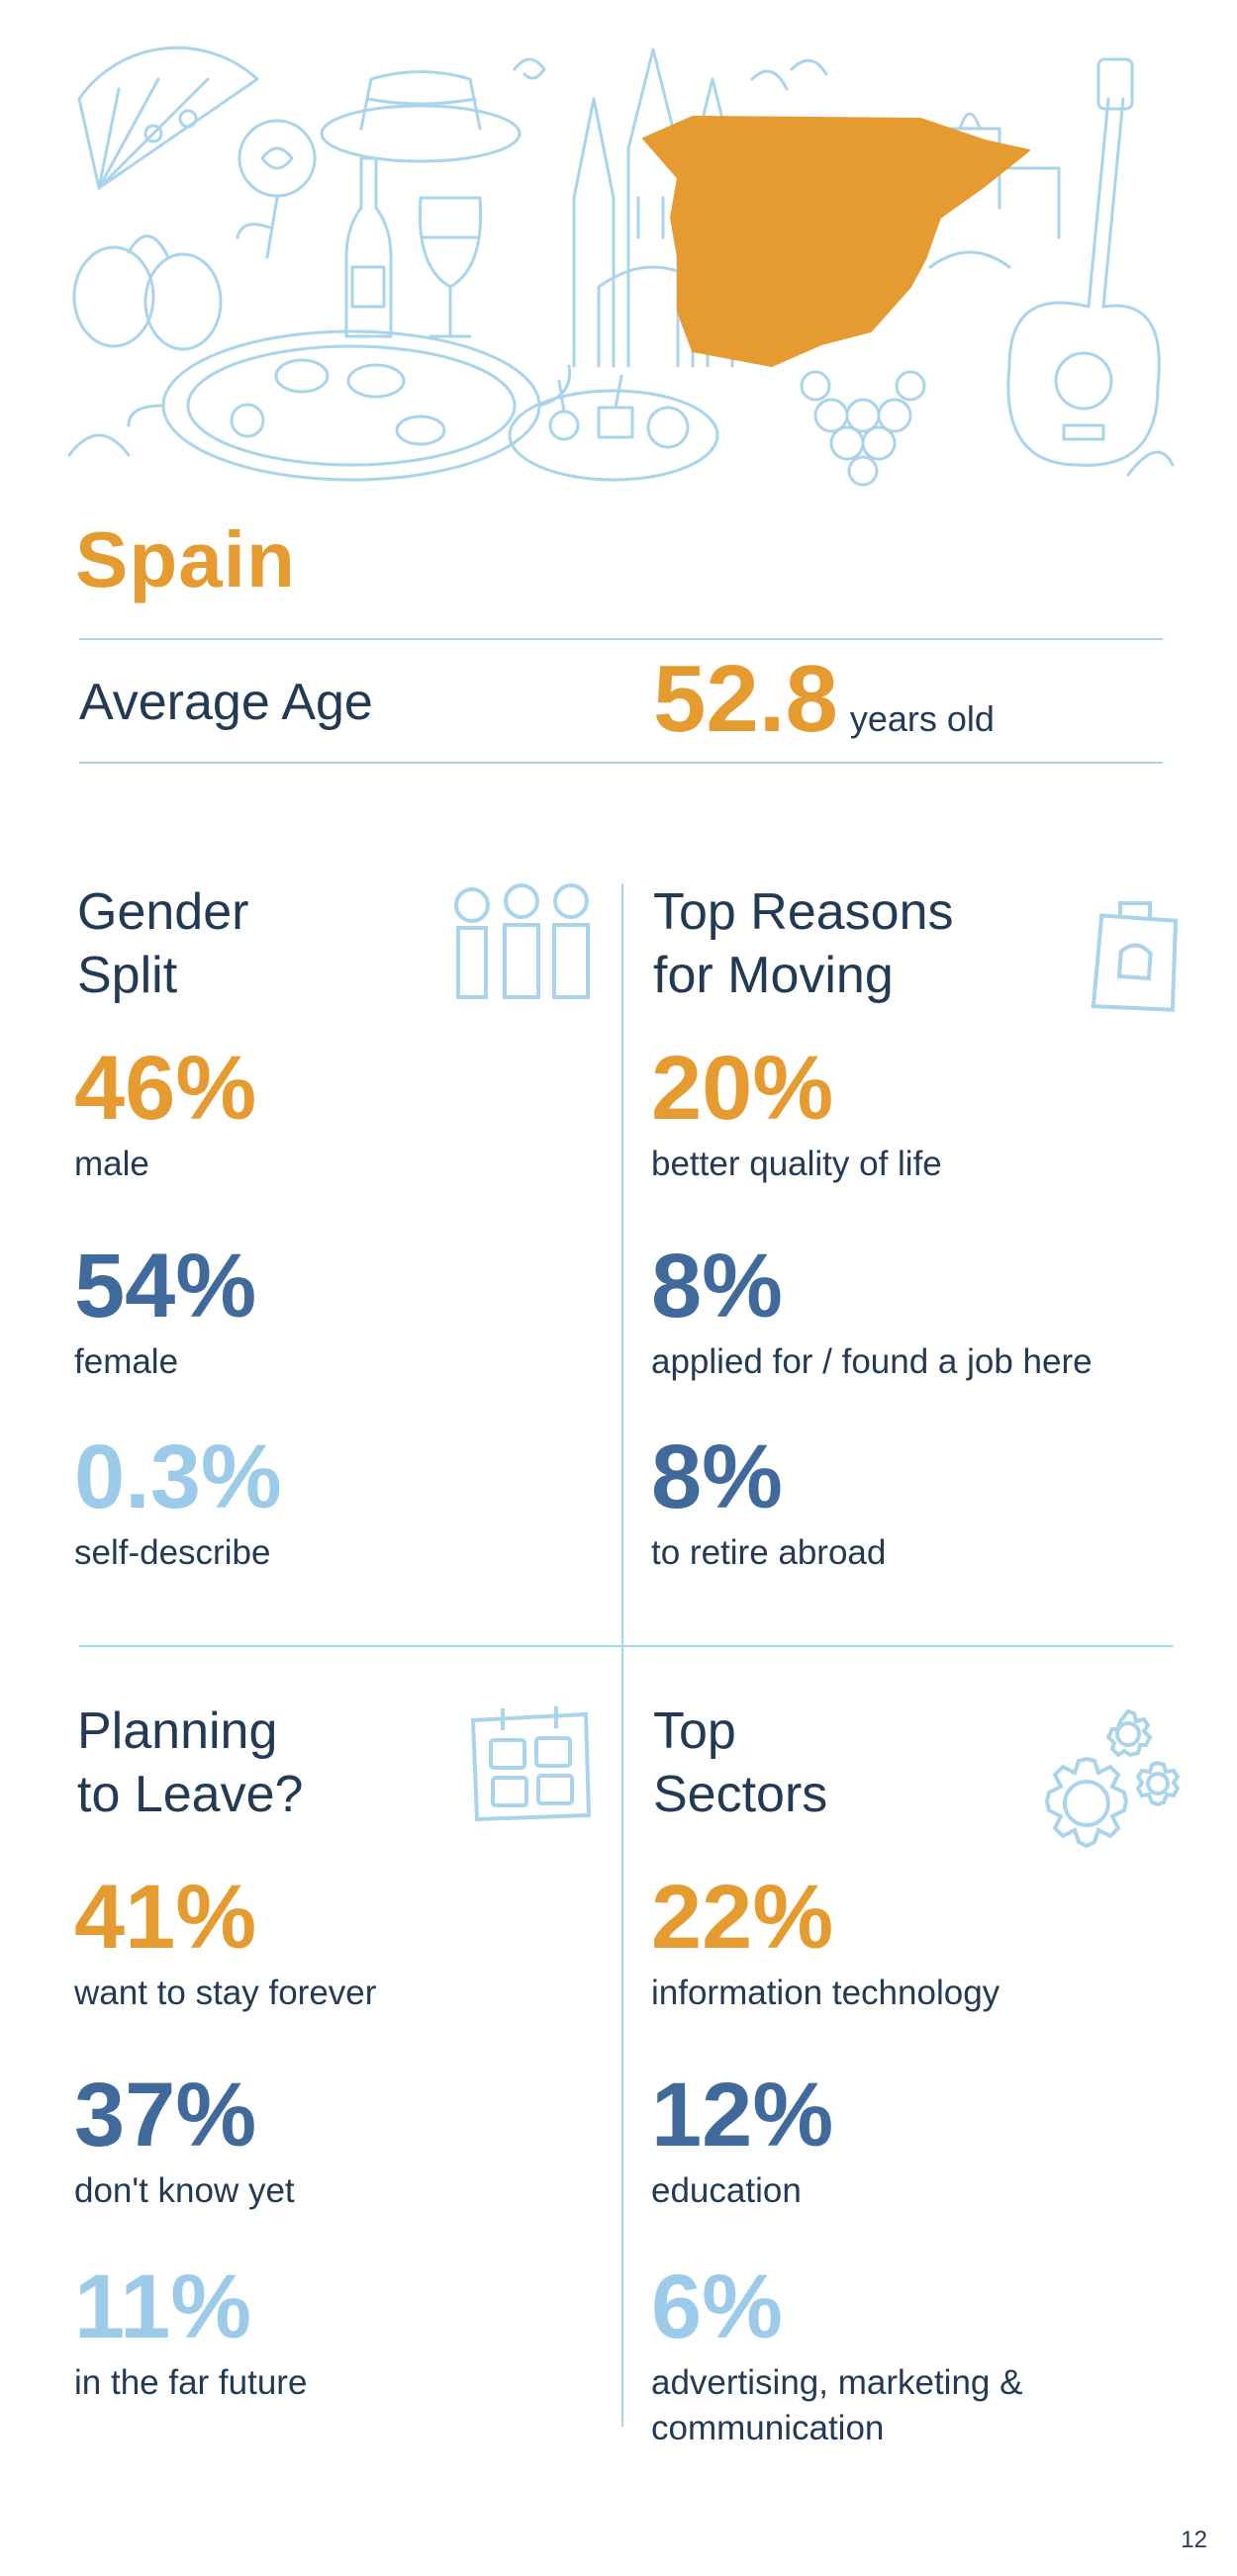 The height and width of the screenshot is (2576, 1237). What do you see at coordinates (746, 699) in the screenshot?
I see `average-age-value: 52.8` at bounding box center [746, 699].